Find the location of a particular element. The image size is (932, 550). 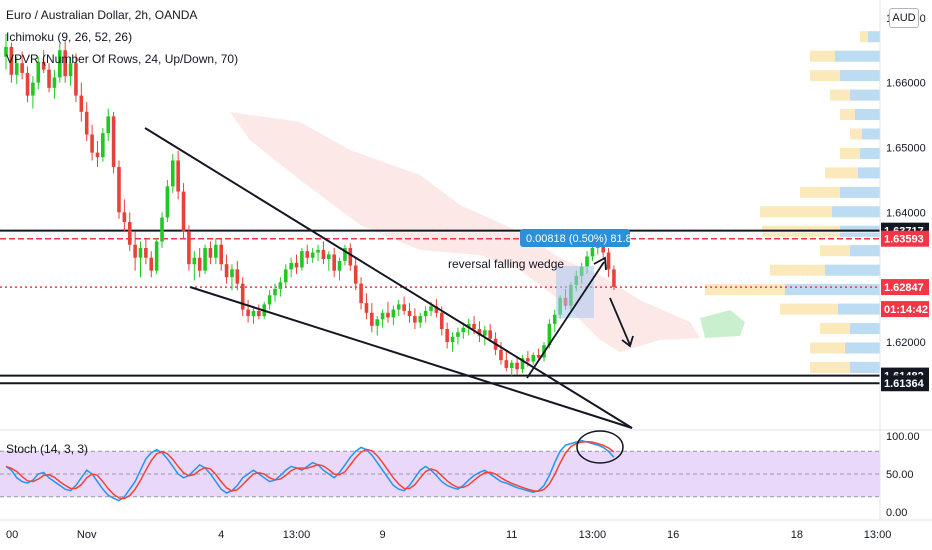

price-tag-label: 1.61364 is located at coordinates (904, 384).